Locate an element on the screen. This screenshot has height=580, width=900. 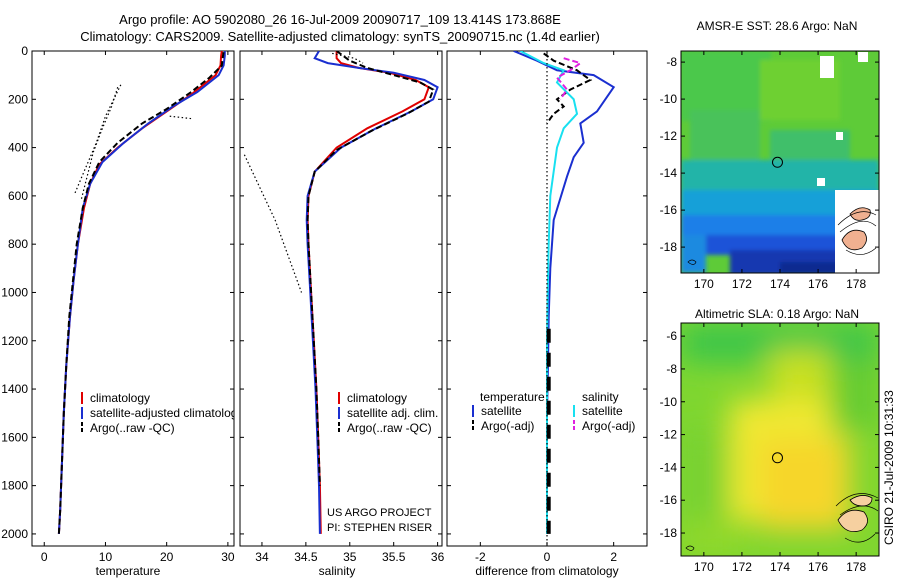
temperature-ytick-label: 1200 is located at coordinates (14, 341).